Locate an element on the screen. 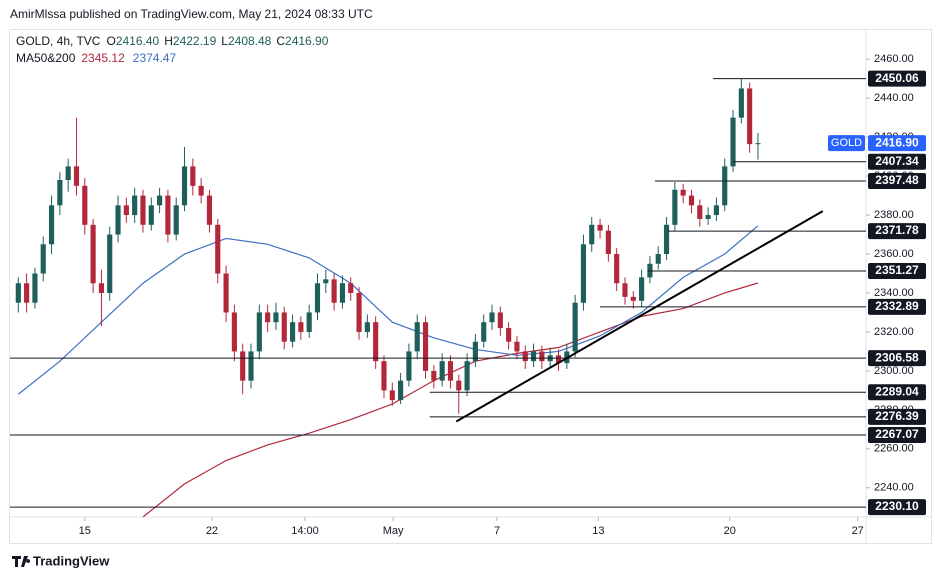 This screenshot has width=939, height=579. x-tick-label: 13 is located at coordinates (598, 531).